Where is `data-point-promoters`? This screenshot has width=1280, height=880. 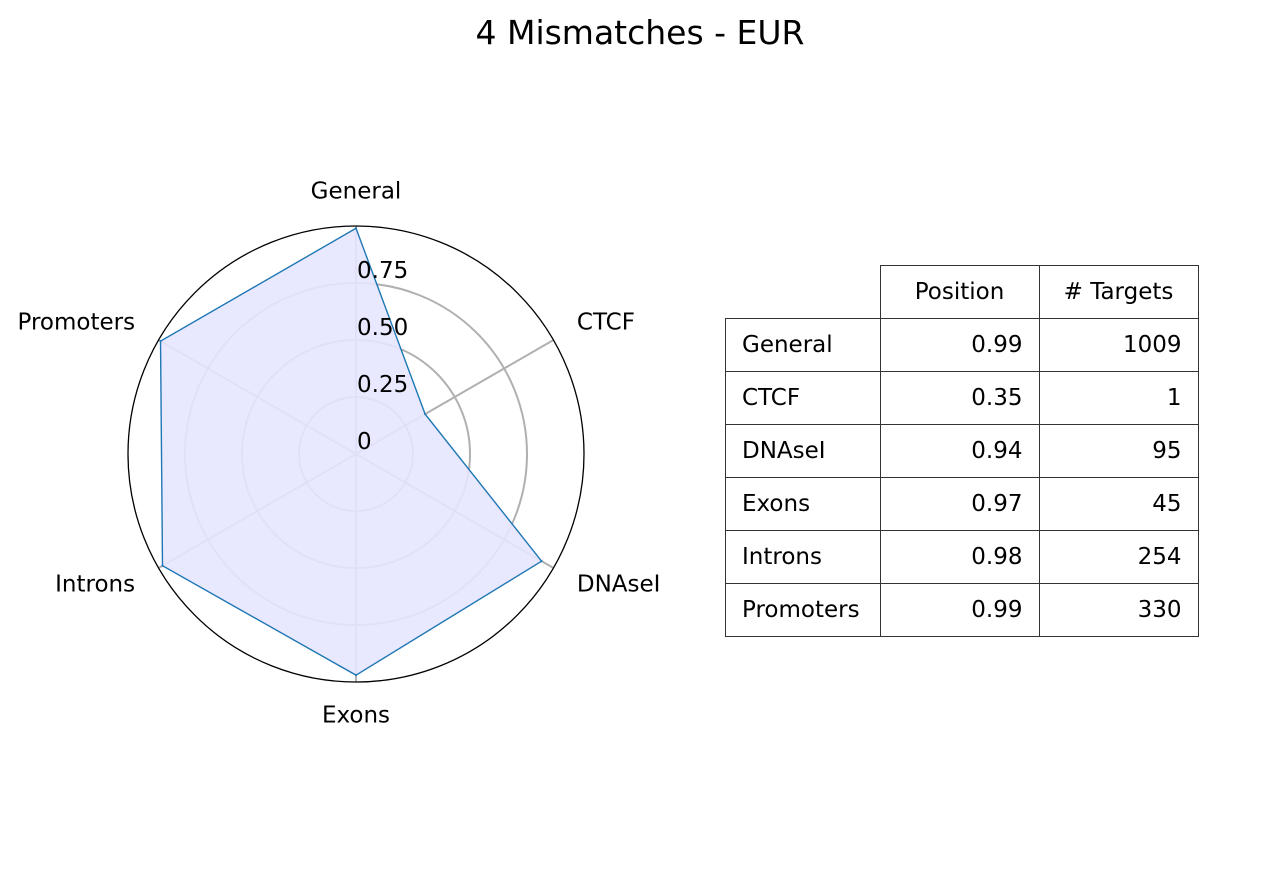 data-point-promoters is located at coordinates (160, 341).